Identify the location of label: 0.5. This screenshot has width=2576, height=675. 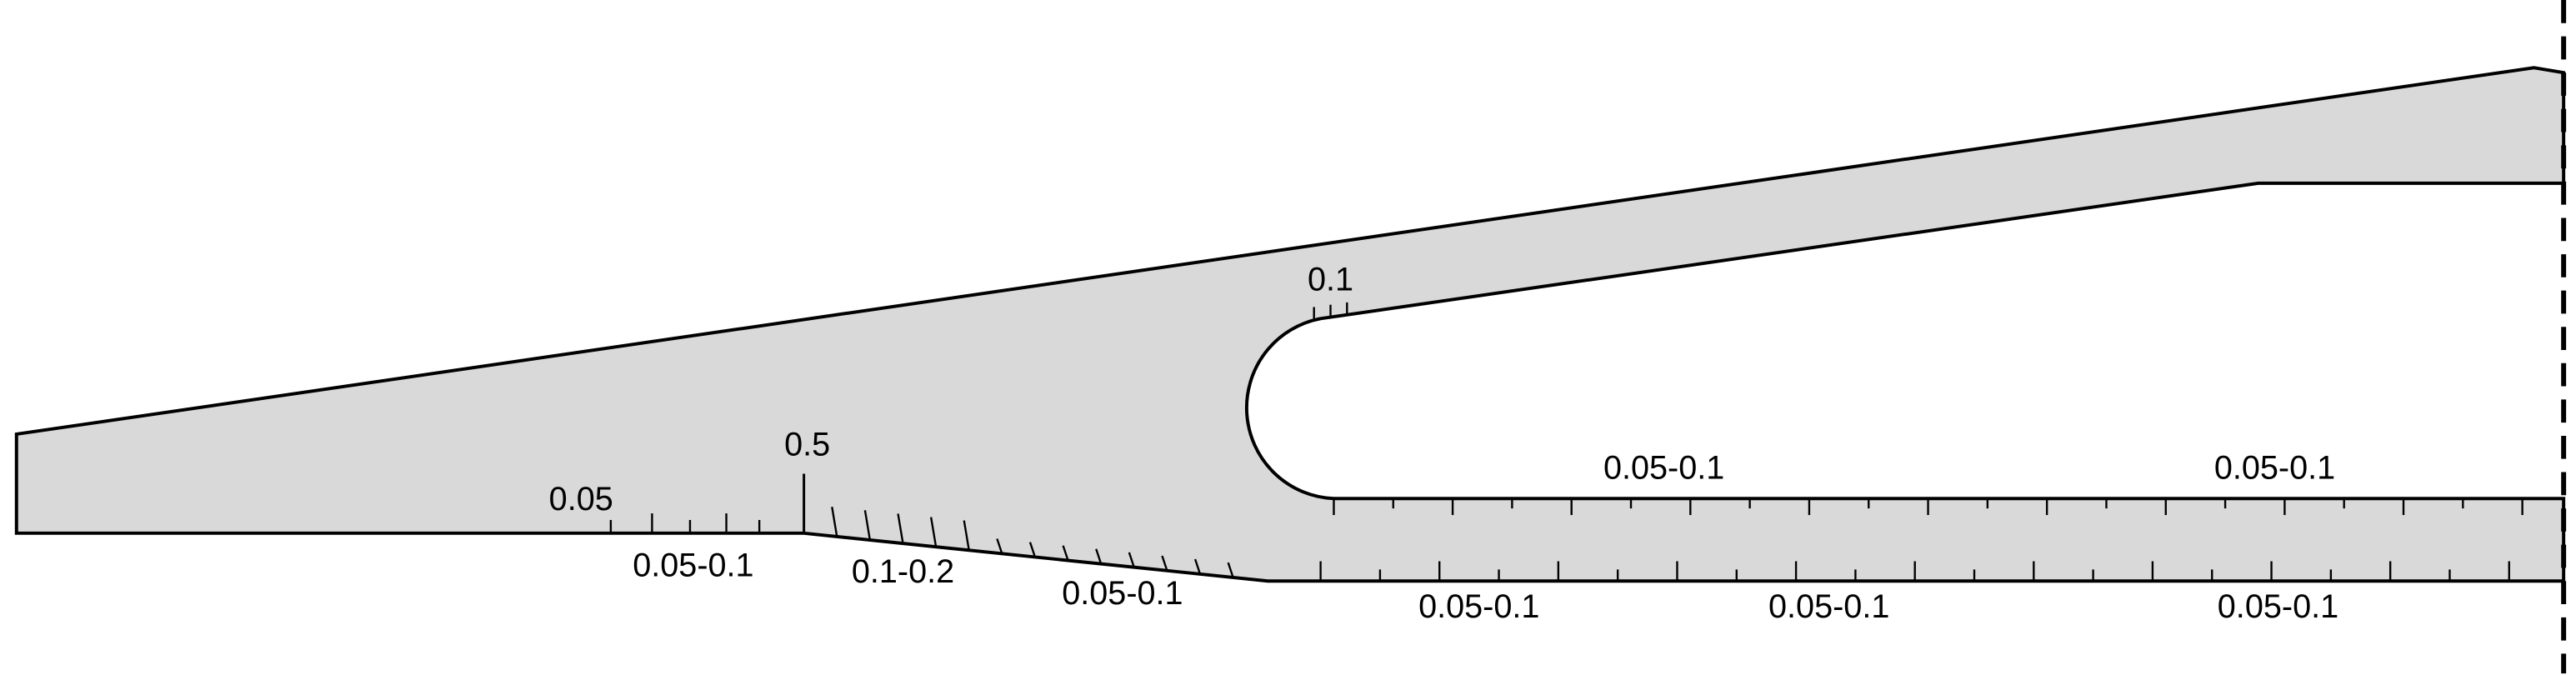
(807, 445).